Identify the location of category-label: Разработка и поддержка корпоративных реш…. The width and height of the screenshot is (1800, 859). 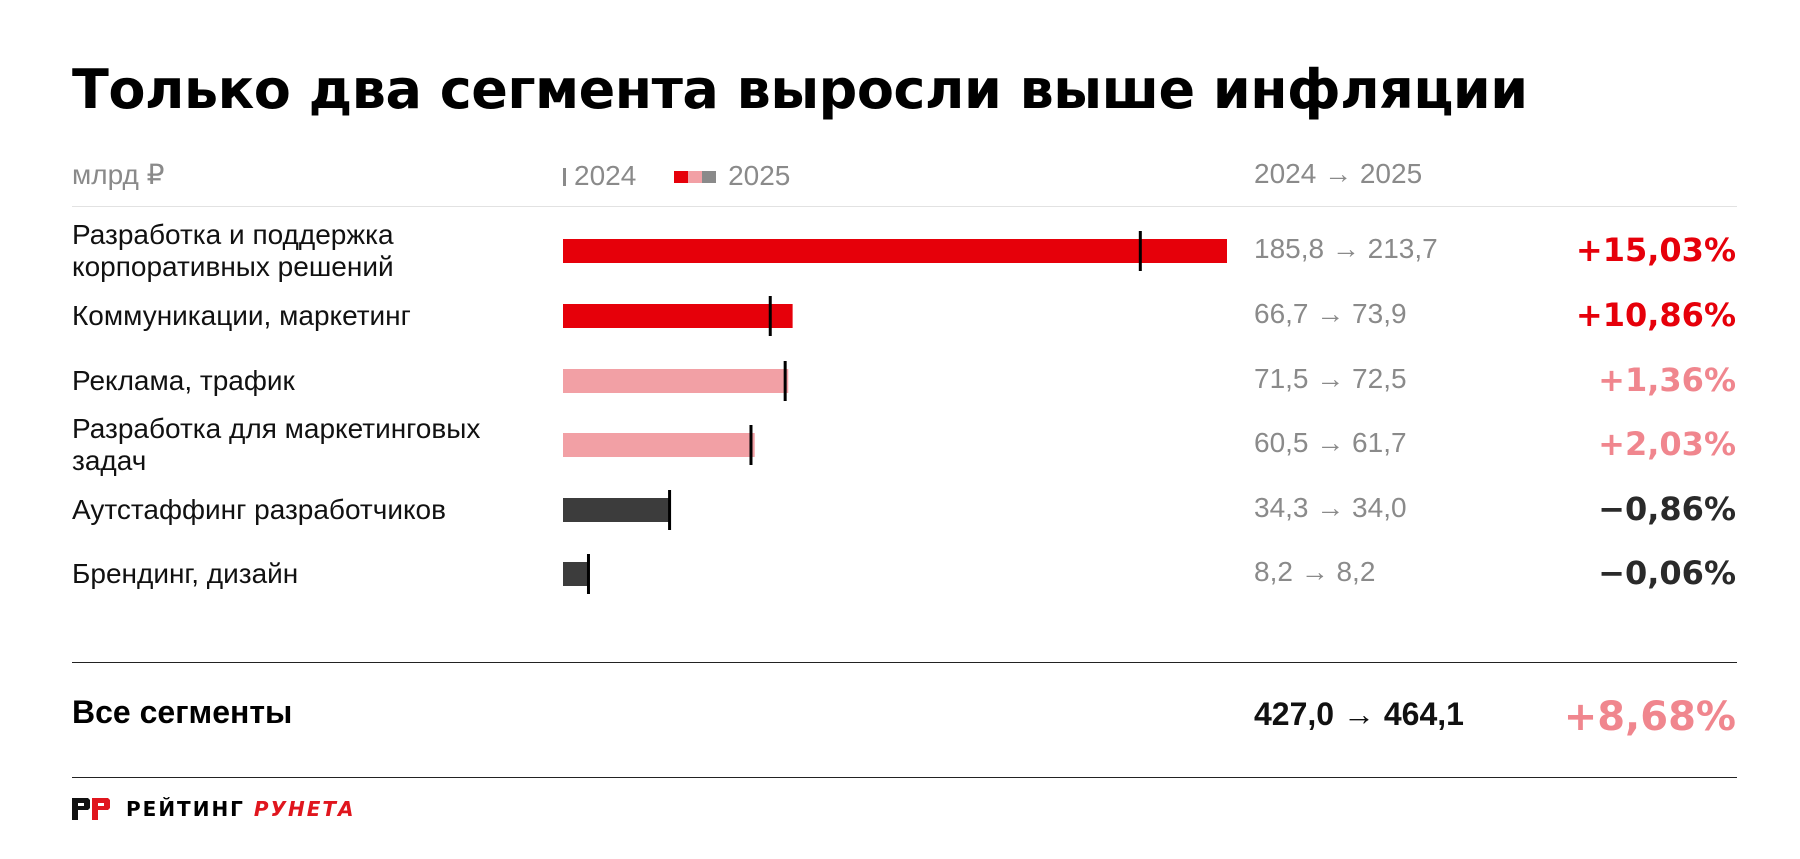
(233, 250).